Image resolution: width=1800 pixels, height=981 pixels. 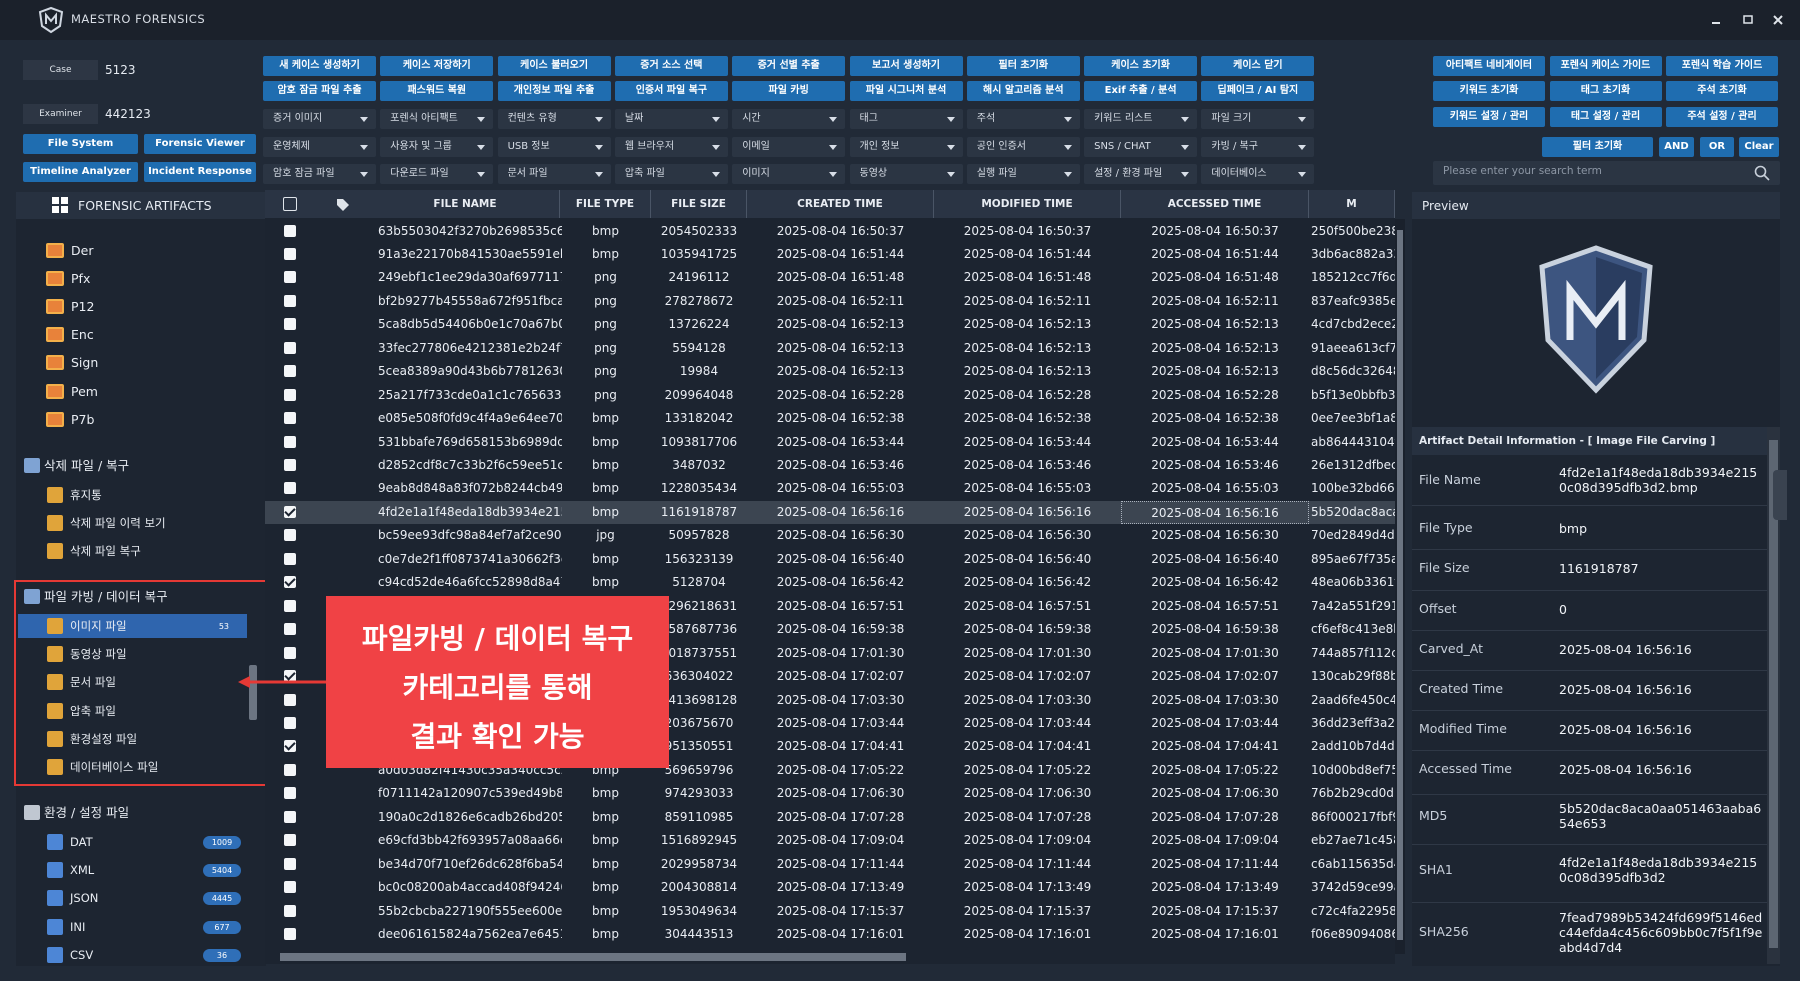 I want to click on column-header: FILE TYPE, so click(x=605, y=204).